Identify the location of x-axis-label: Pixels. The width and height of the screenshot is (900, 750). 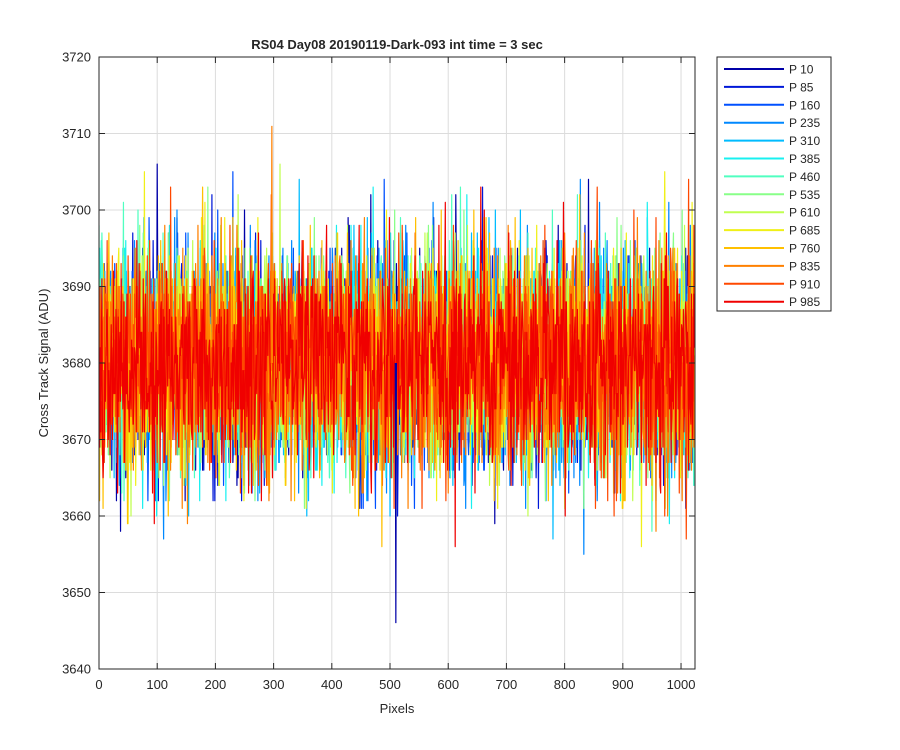
(397, 708).